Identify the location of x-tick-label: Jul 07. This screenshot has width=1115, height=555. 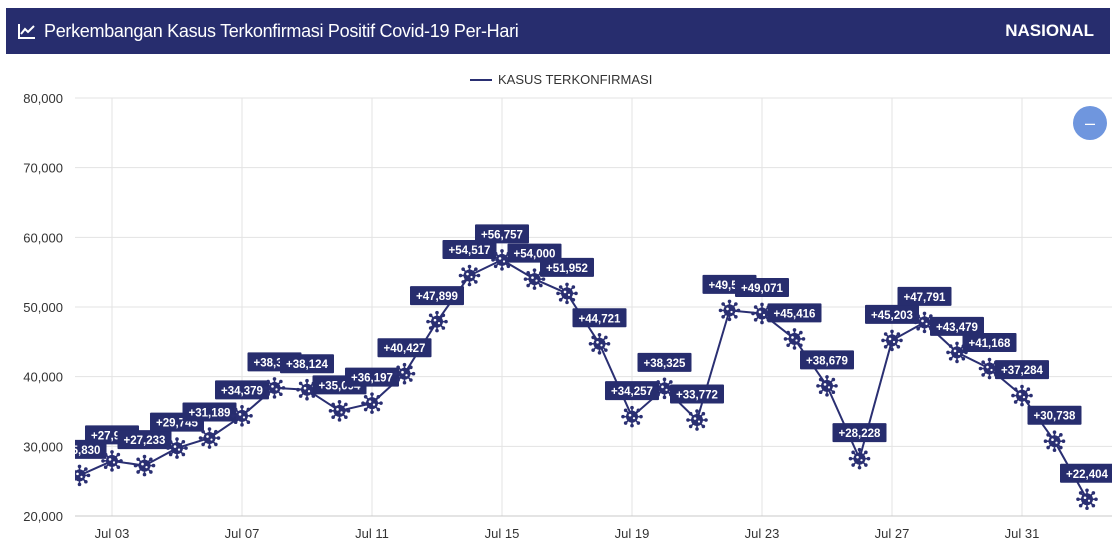
(242, 533).